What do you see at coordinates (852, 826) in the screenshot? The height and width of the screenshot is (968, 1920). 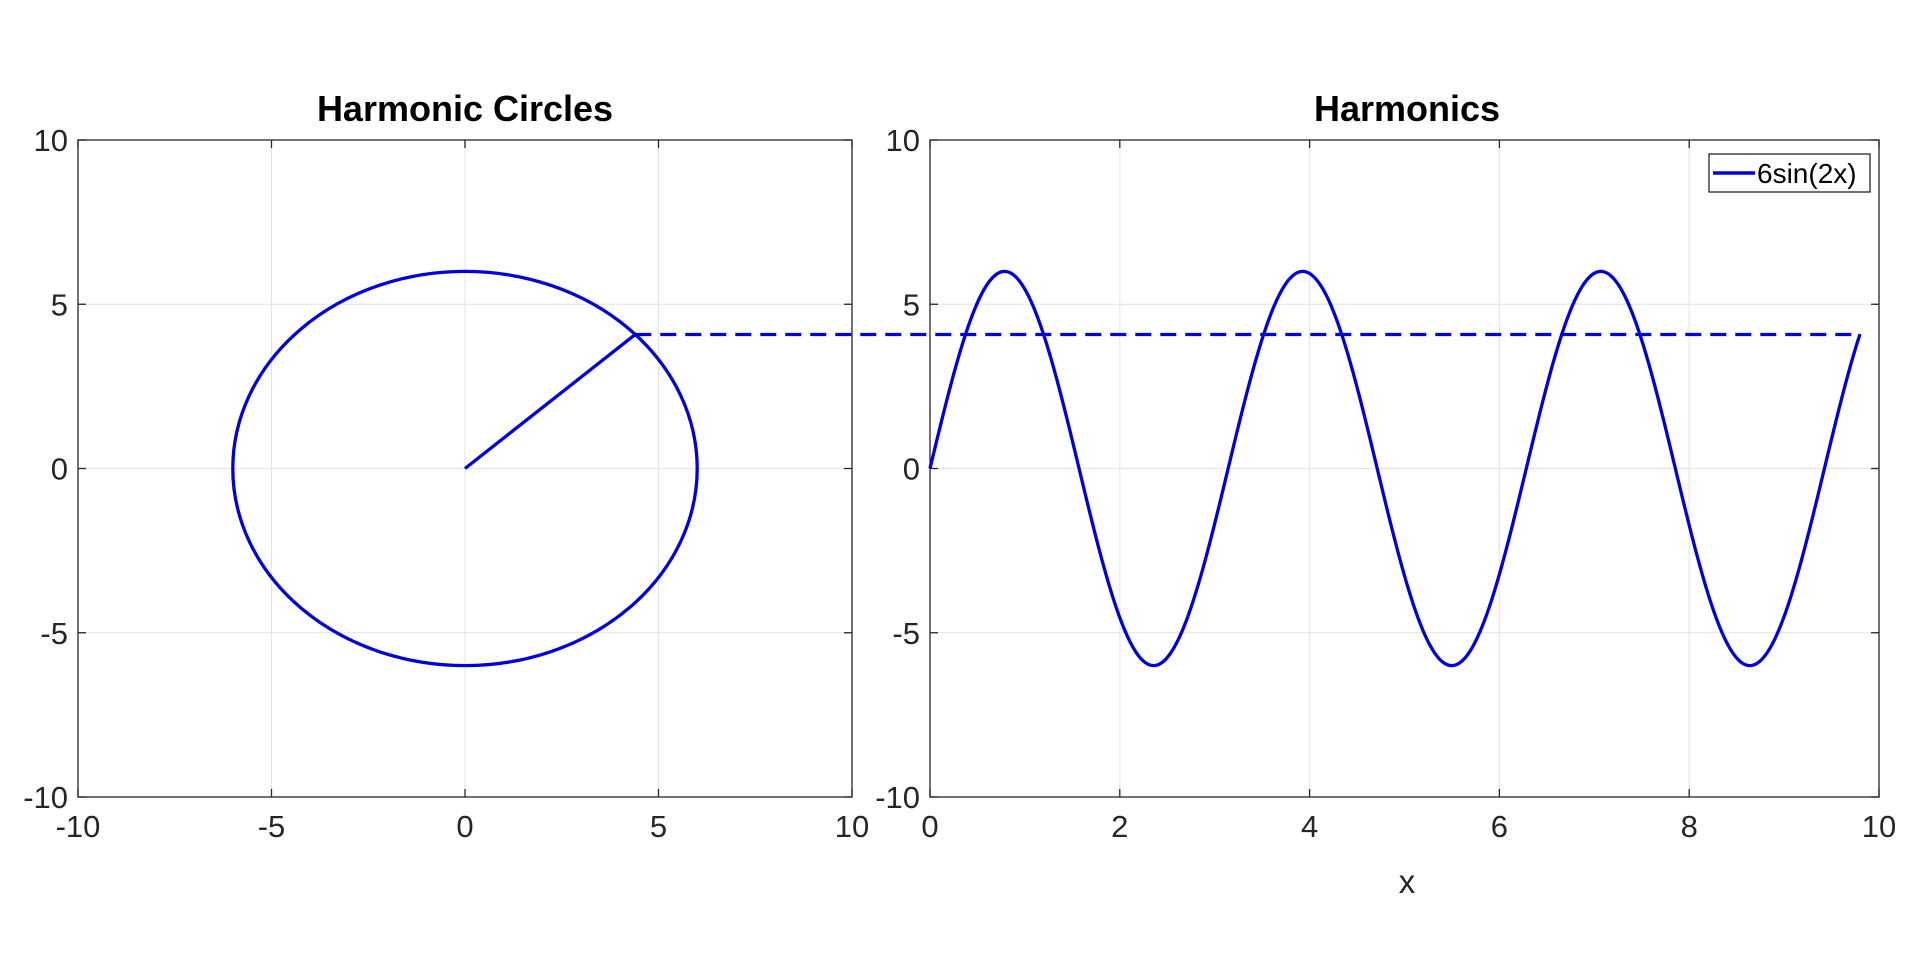 I see `left-x-tick-label: 10` at bounding box center [852, 826].